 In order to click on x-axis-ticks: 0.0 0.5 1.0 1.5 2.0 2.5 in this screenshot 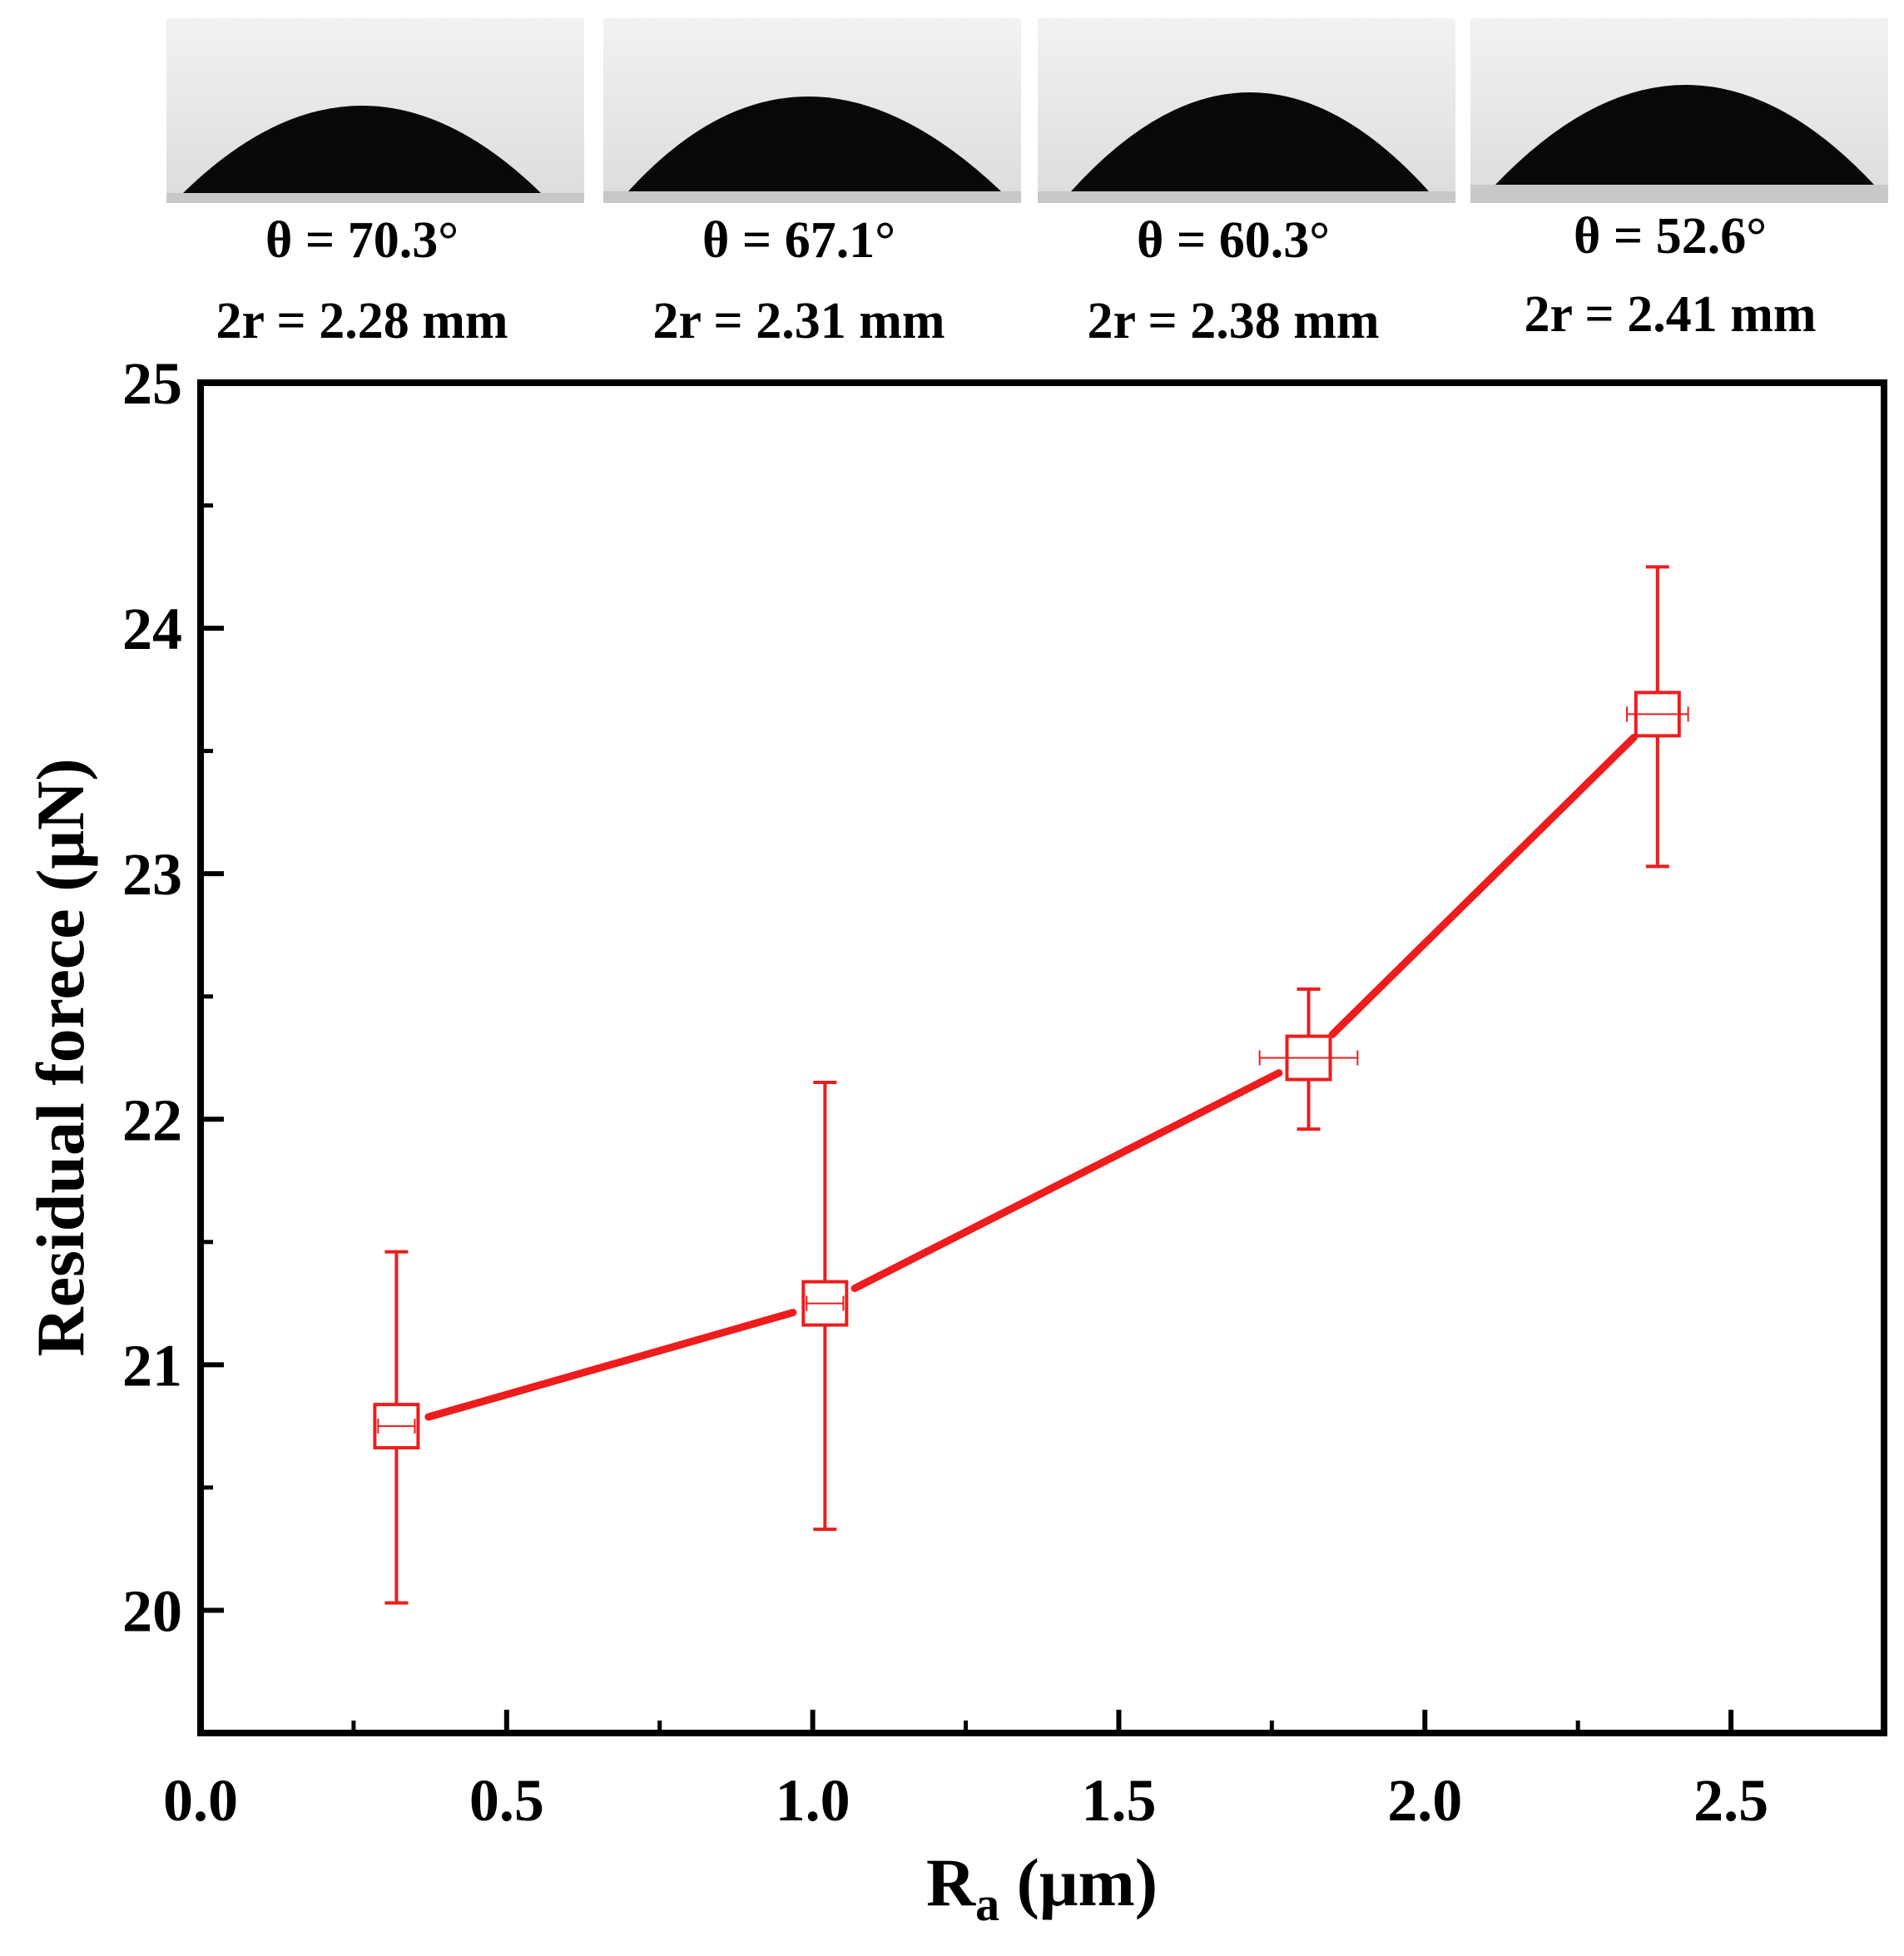, I will do `click(965, 1772)`.